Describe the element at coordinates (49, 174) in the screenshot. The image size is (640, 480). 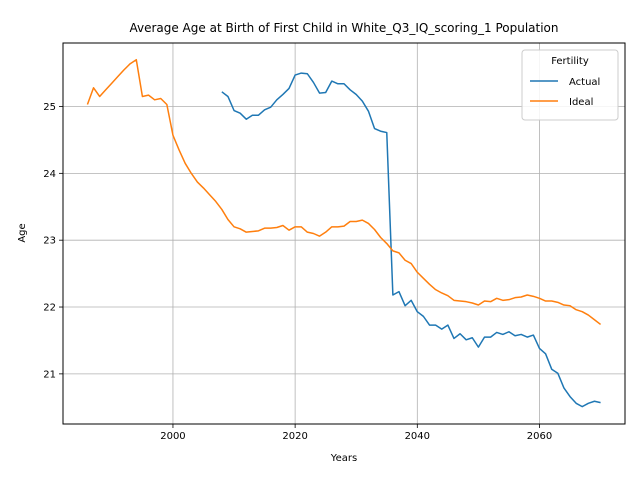
I see `y-tick-label: 24` at that location.